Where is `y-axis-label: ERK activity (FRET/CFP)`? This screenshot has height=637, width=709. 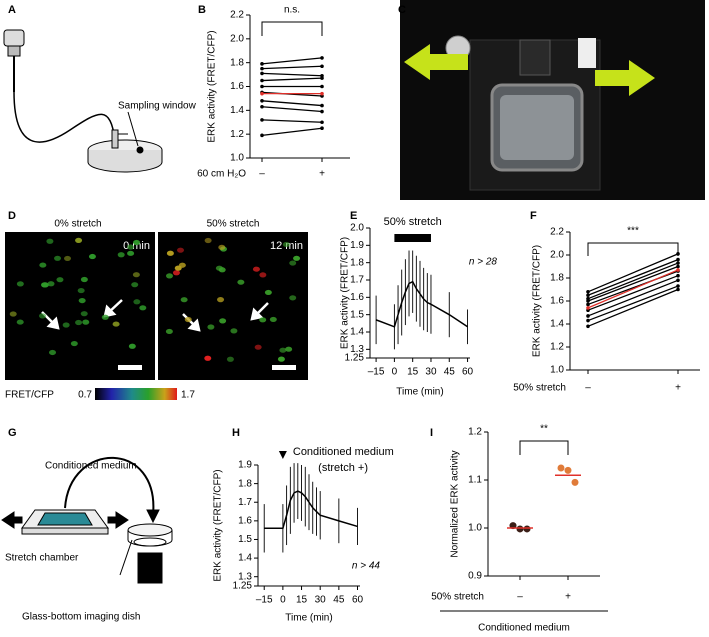 y-axis-label: ERK activity (FRET/CFP) is located at coordinates (212, 86).